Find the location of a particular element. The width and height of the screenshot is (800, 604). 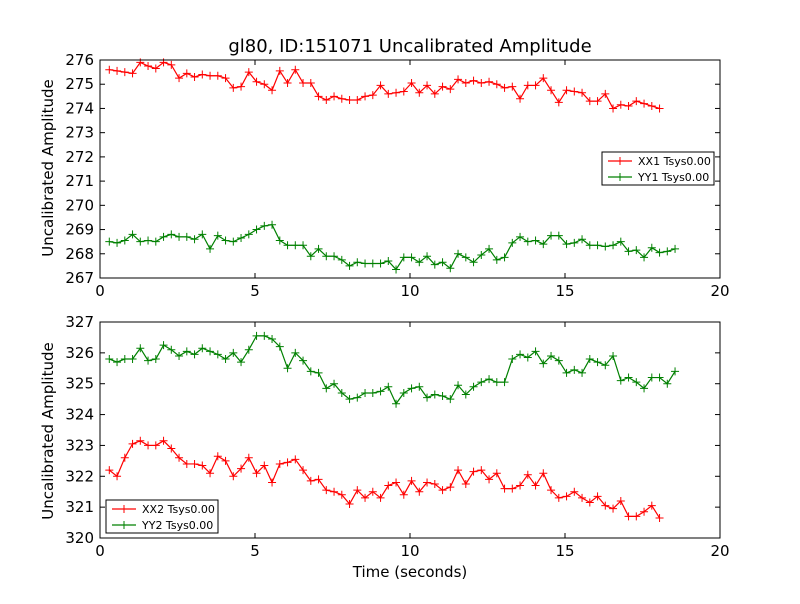

y-tick-label: 267 is located at coordinates (79, 278).